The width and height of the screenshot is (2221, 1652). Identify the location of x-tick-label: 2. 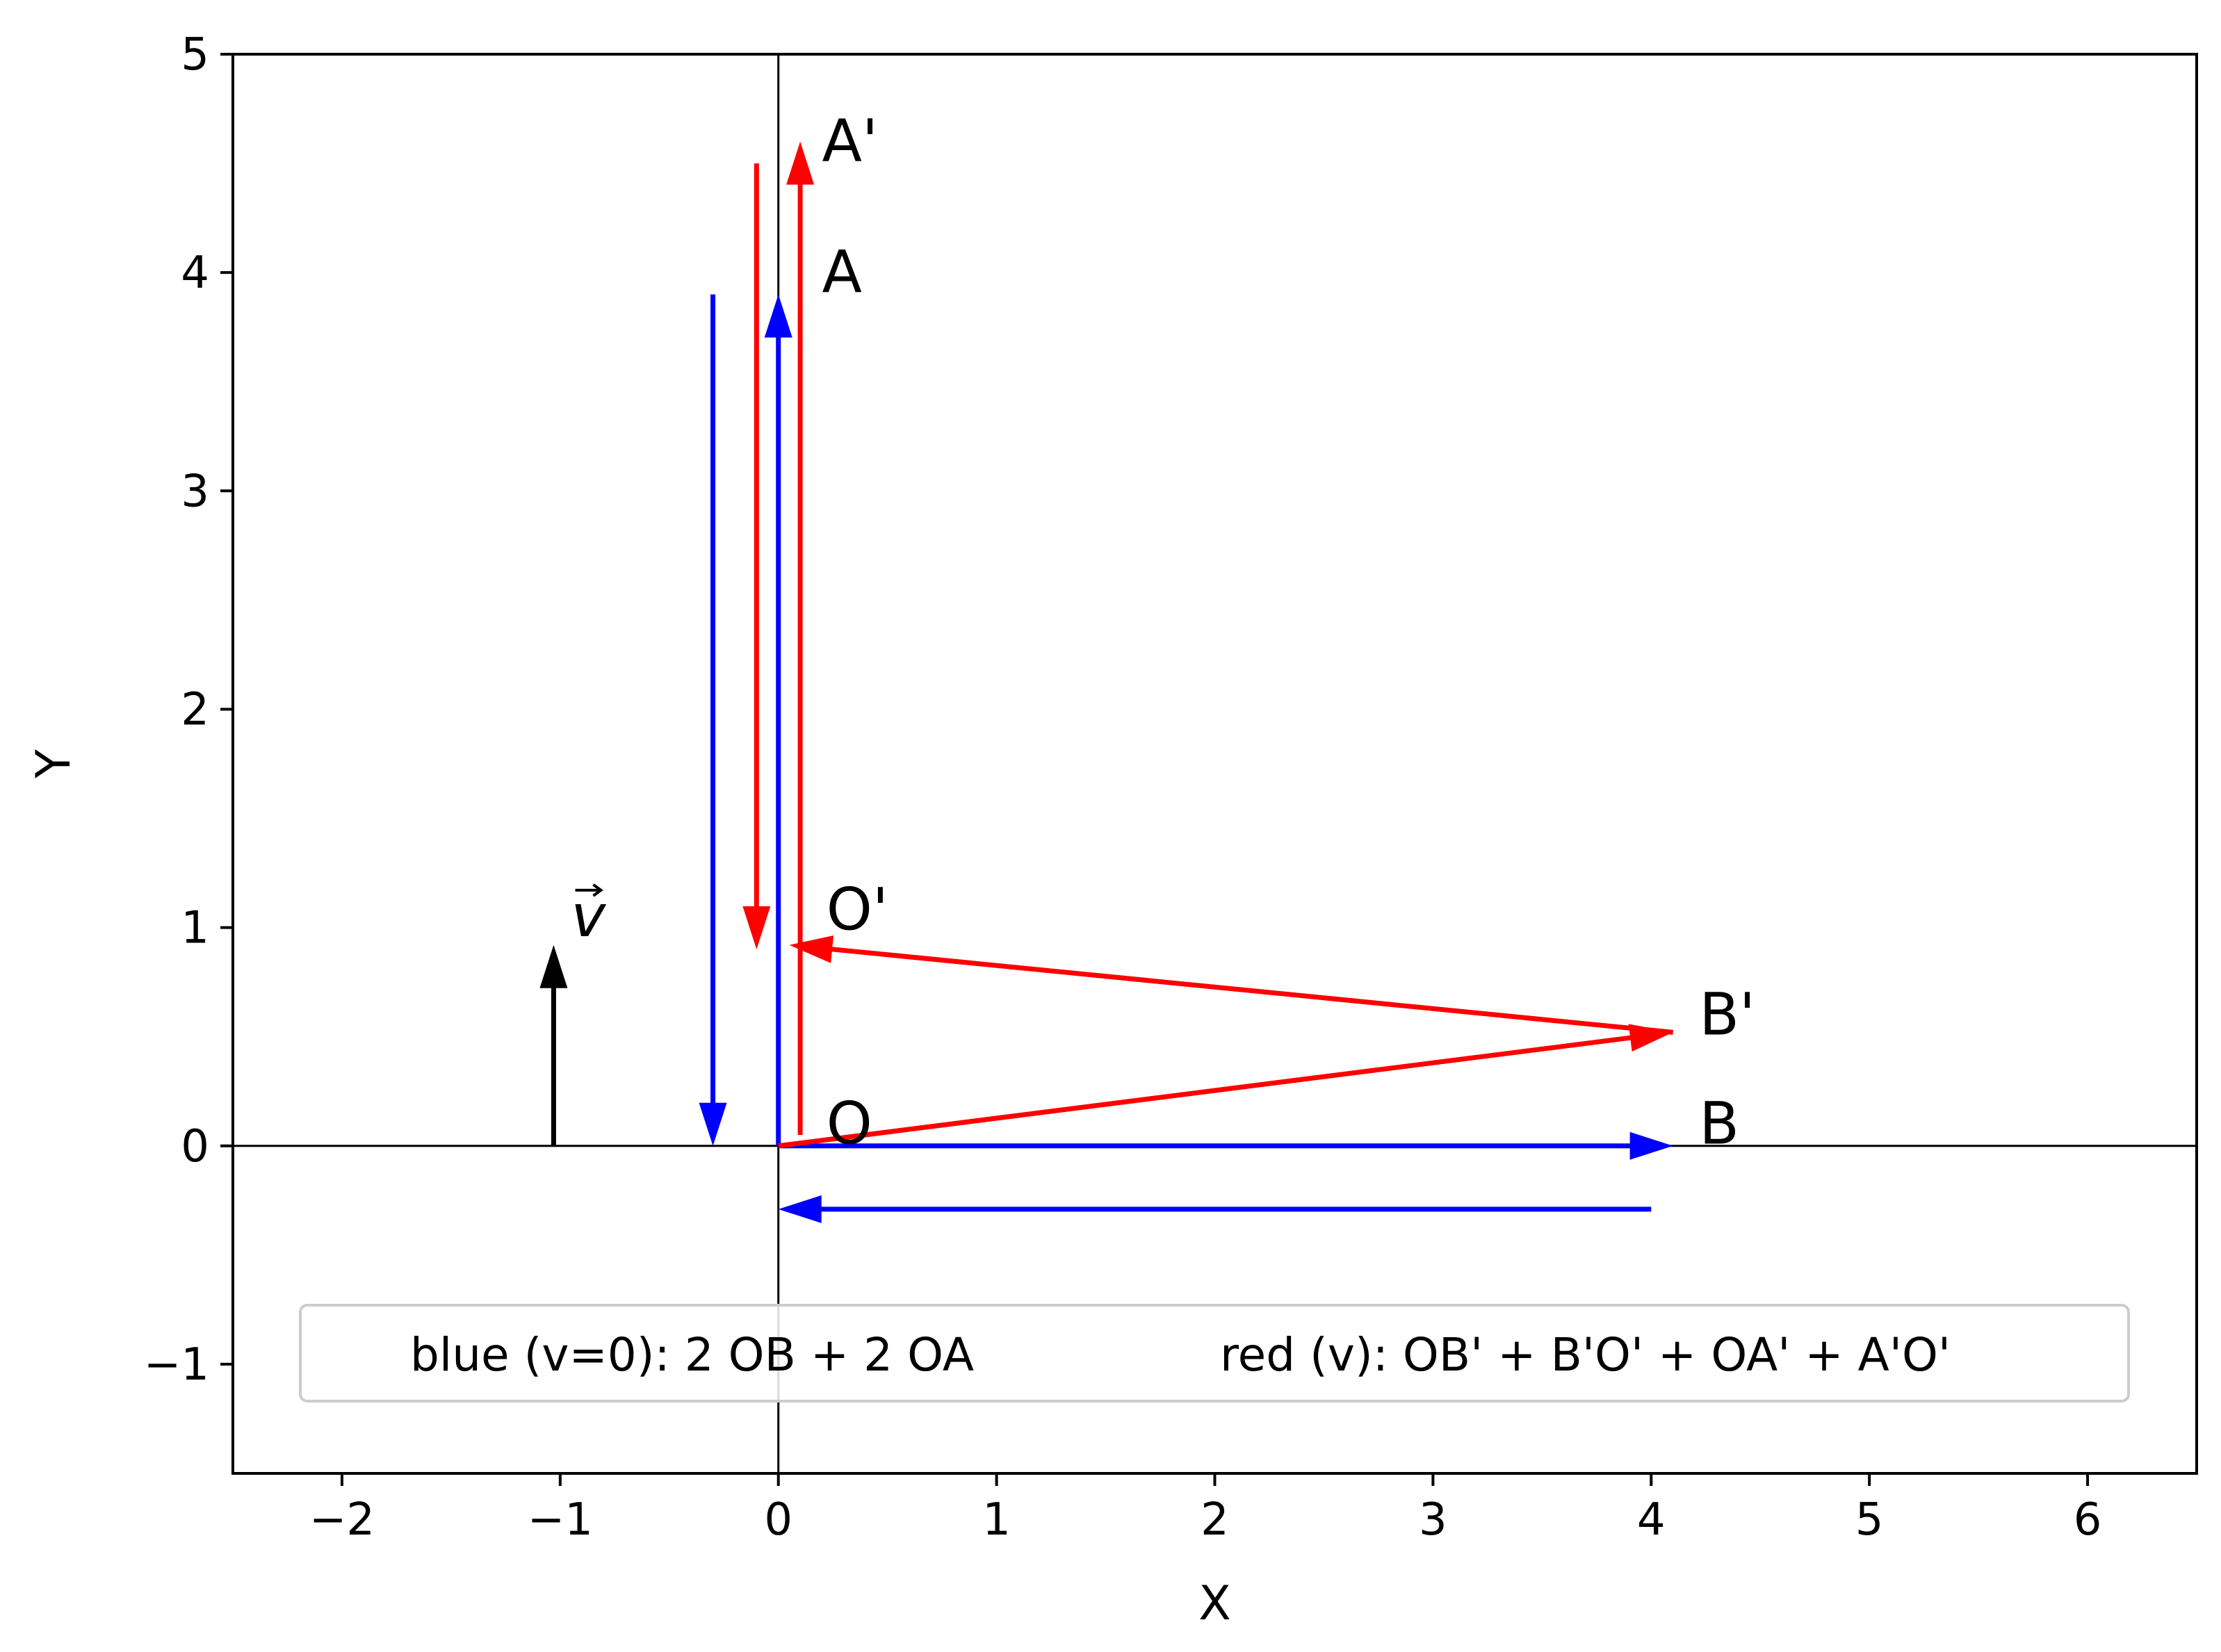
(1215, 1520).